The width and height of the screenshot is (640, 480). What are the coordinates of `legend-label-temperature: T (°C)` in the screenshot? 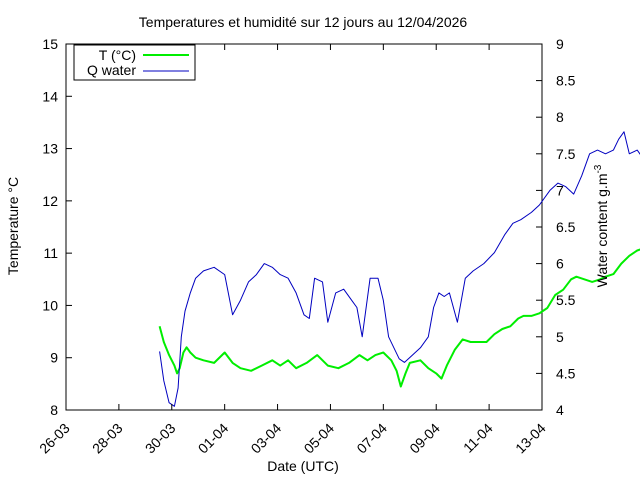 It's located at (117, 55).